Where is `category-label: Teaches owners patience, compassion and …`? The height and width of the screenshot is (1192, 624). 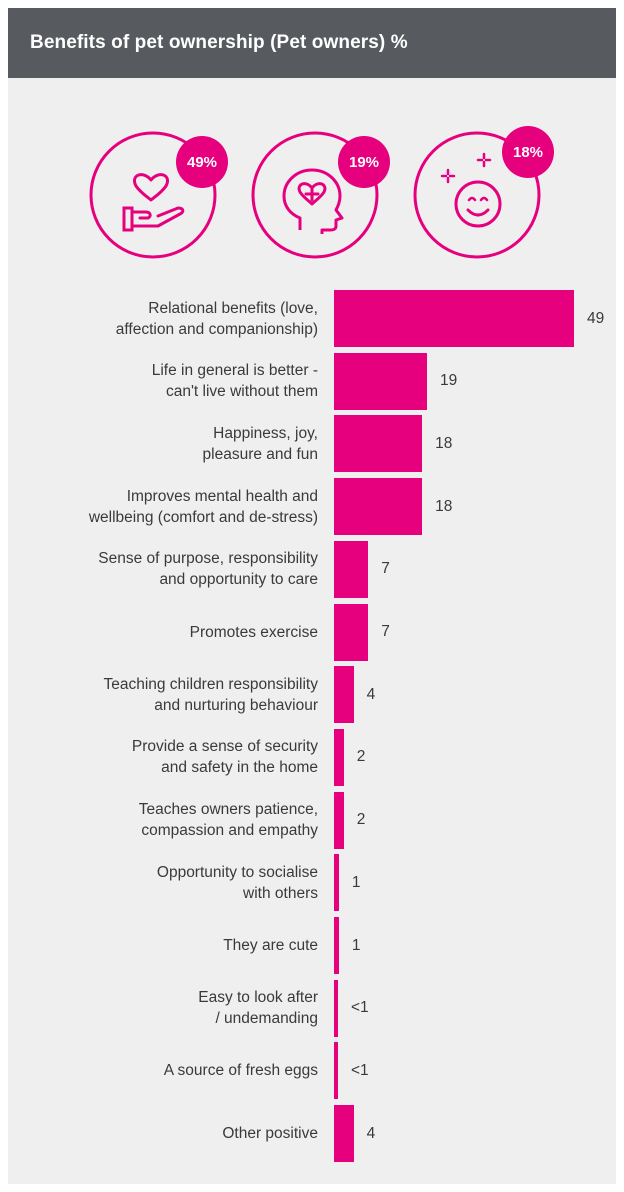
category-label: Teaches owners patience, compassion and … is located at coordinates (228, 820).